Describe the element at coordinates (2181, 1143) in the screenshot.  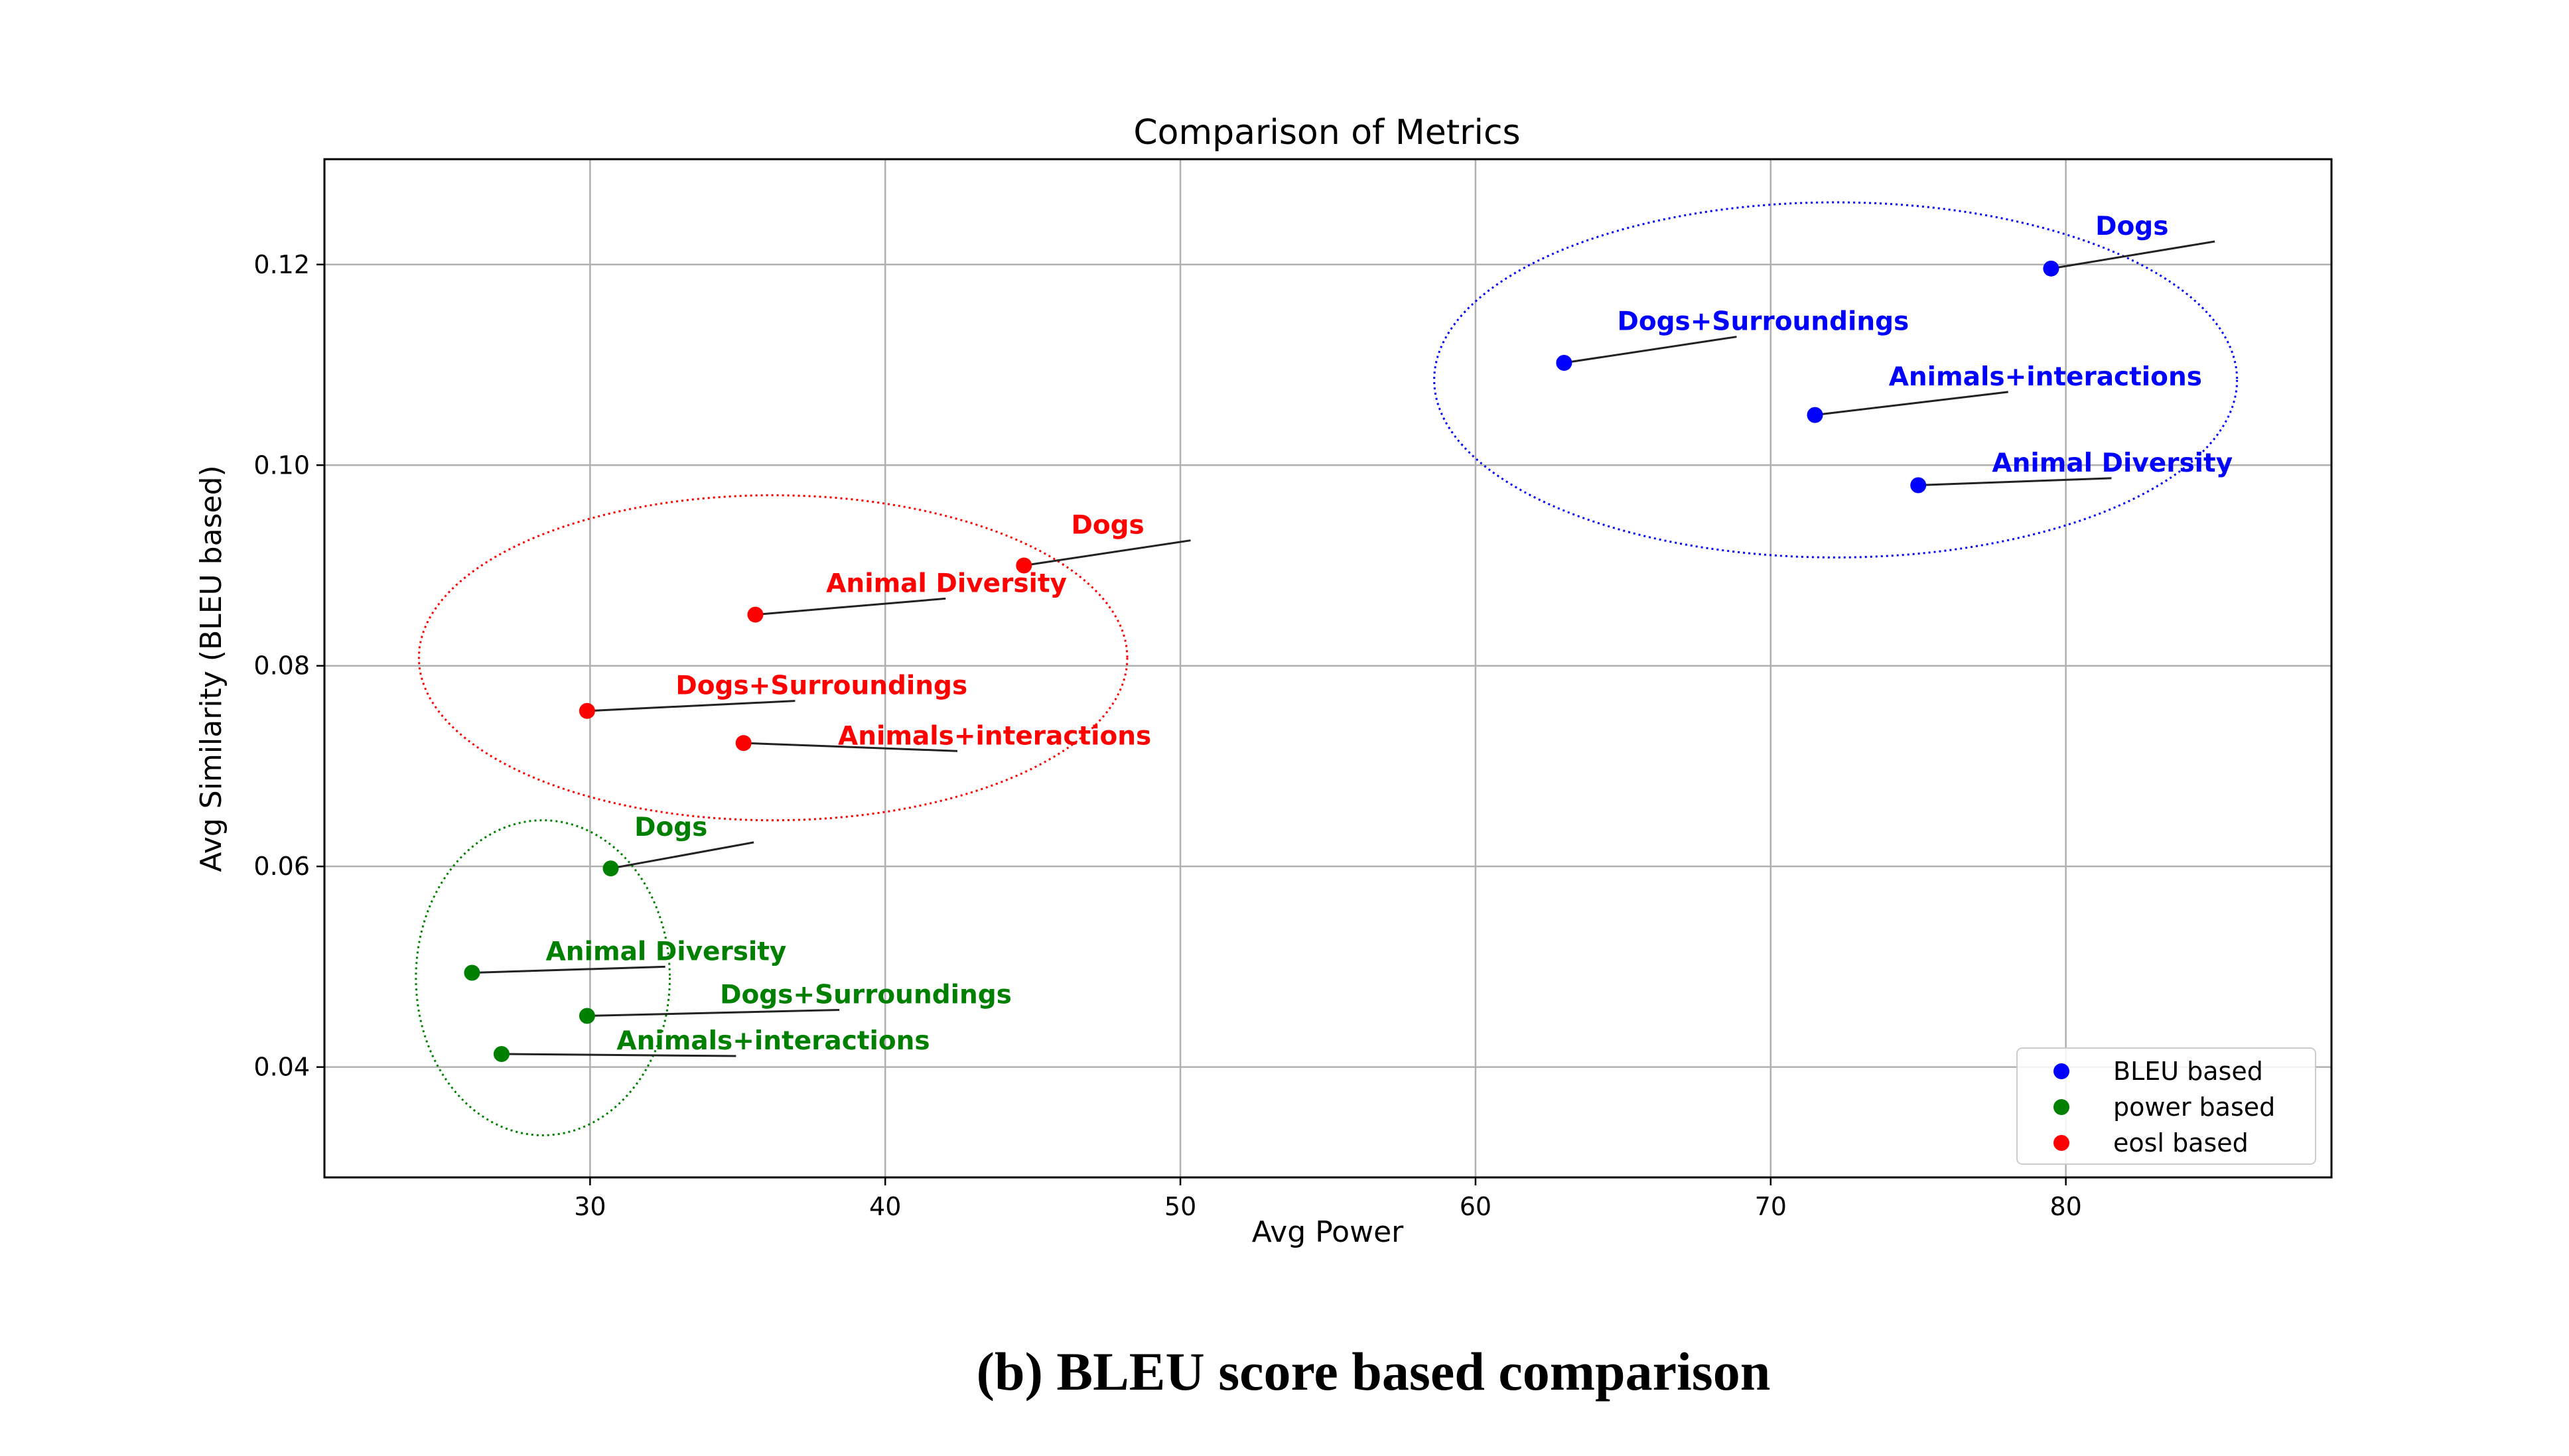
I see `legend-entry: eosl based` at that location.